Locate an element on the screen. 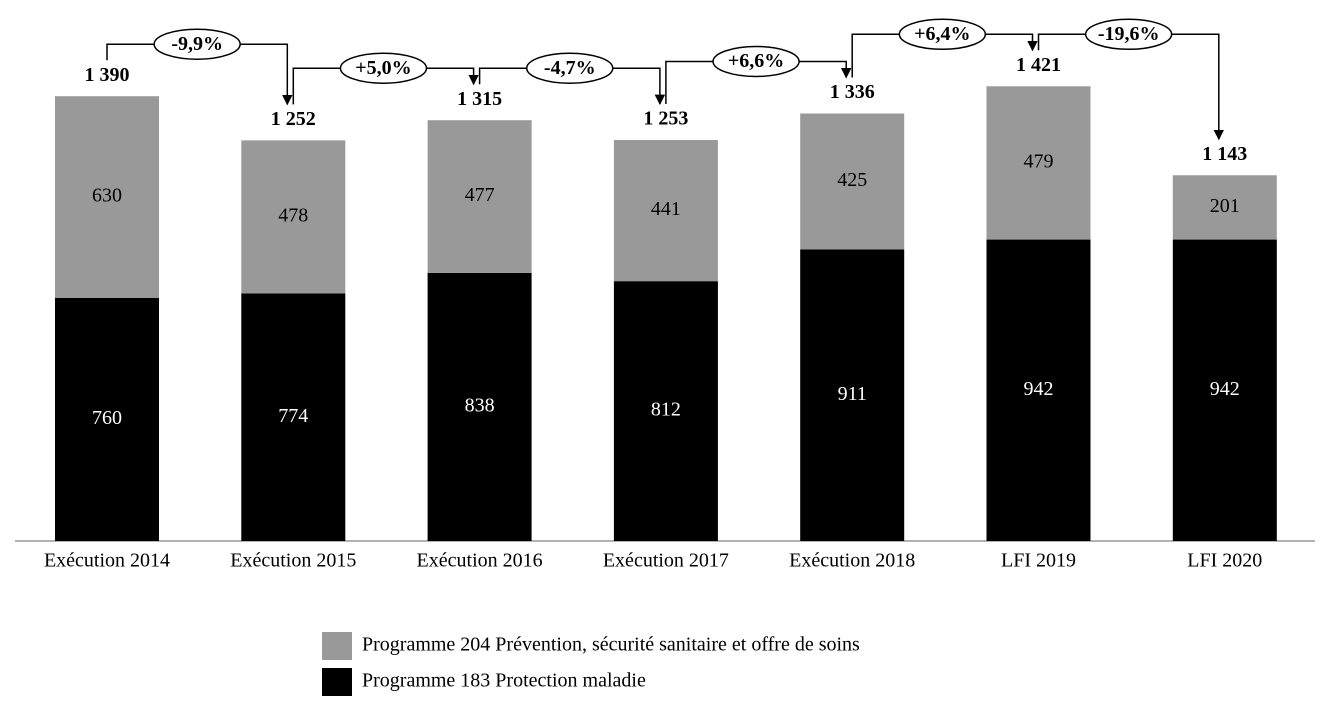  x-tick-label: Exécution 2017 is located at coordinates (666, 561).